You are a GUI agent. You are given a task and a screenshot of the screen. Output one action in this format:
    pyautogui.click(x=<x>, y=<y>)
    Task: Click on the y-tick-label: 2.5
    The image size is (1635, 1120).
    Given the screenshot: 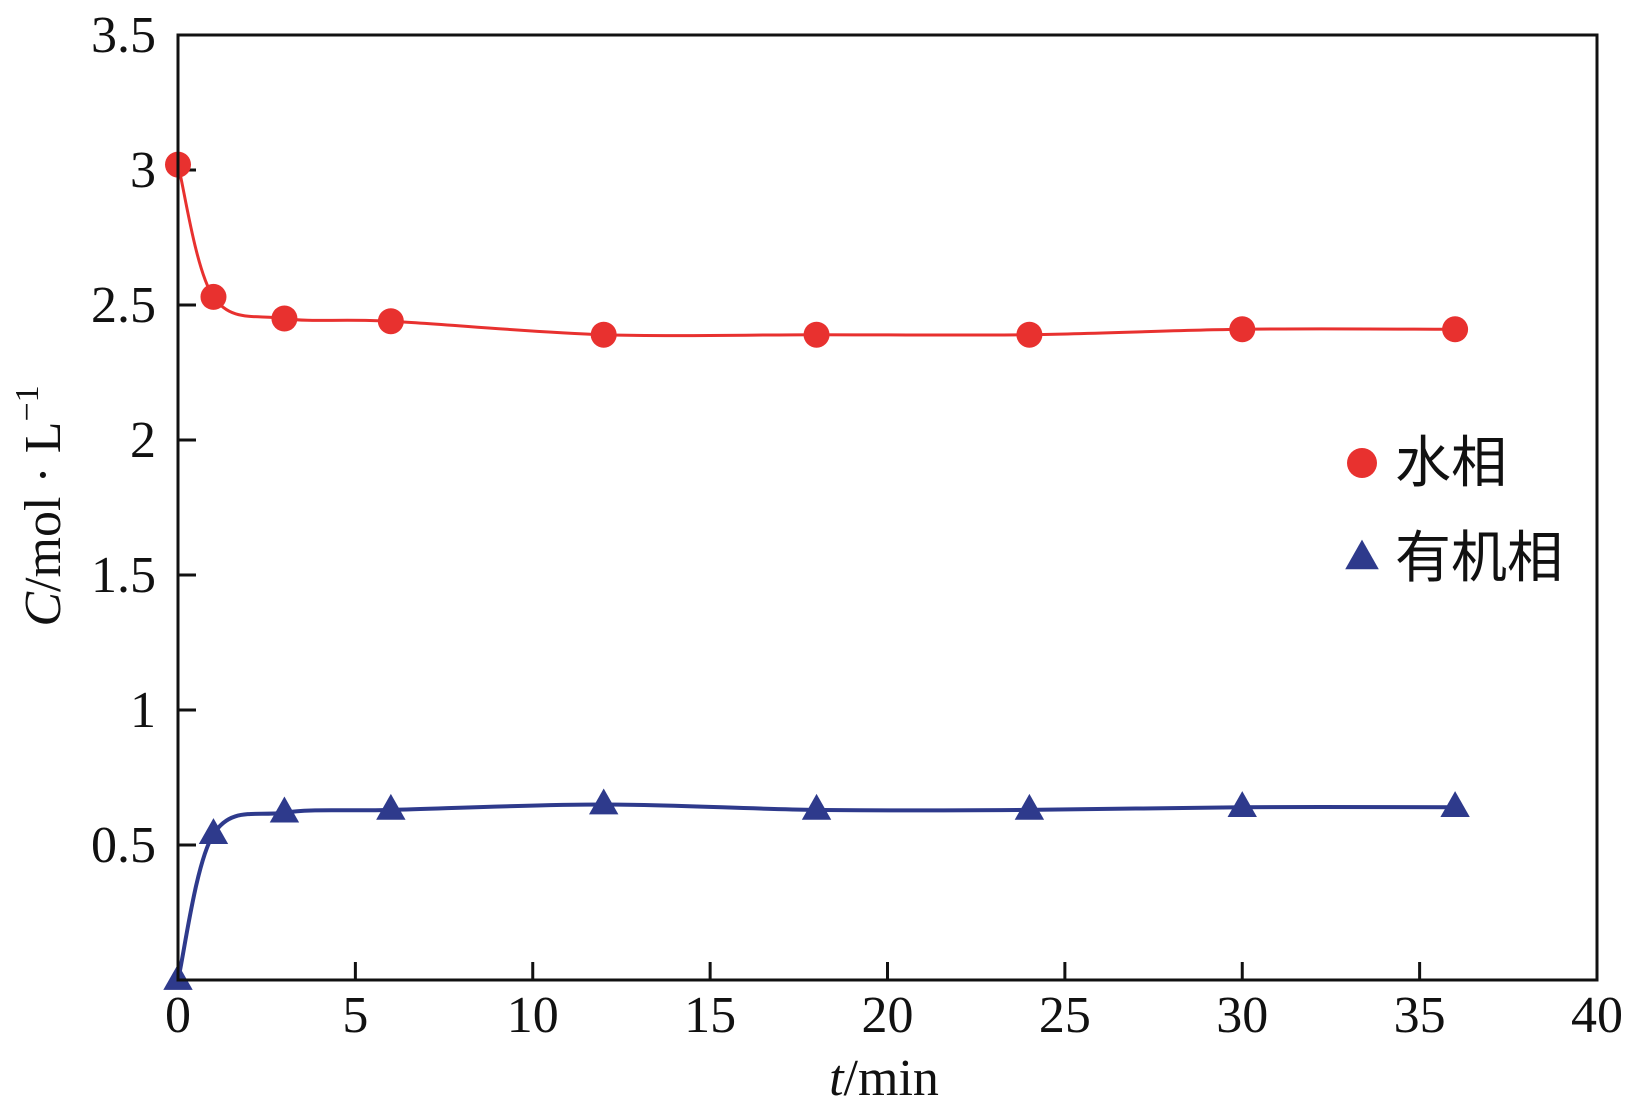 What is the action you would take?
    pyautogui.click(x=123, y=305)
    